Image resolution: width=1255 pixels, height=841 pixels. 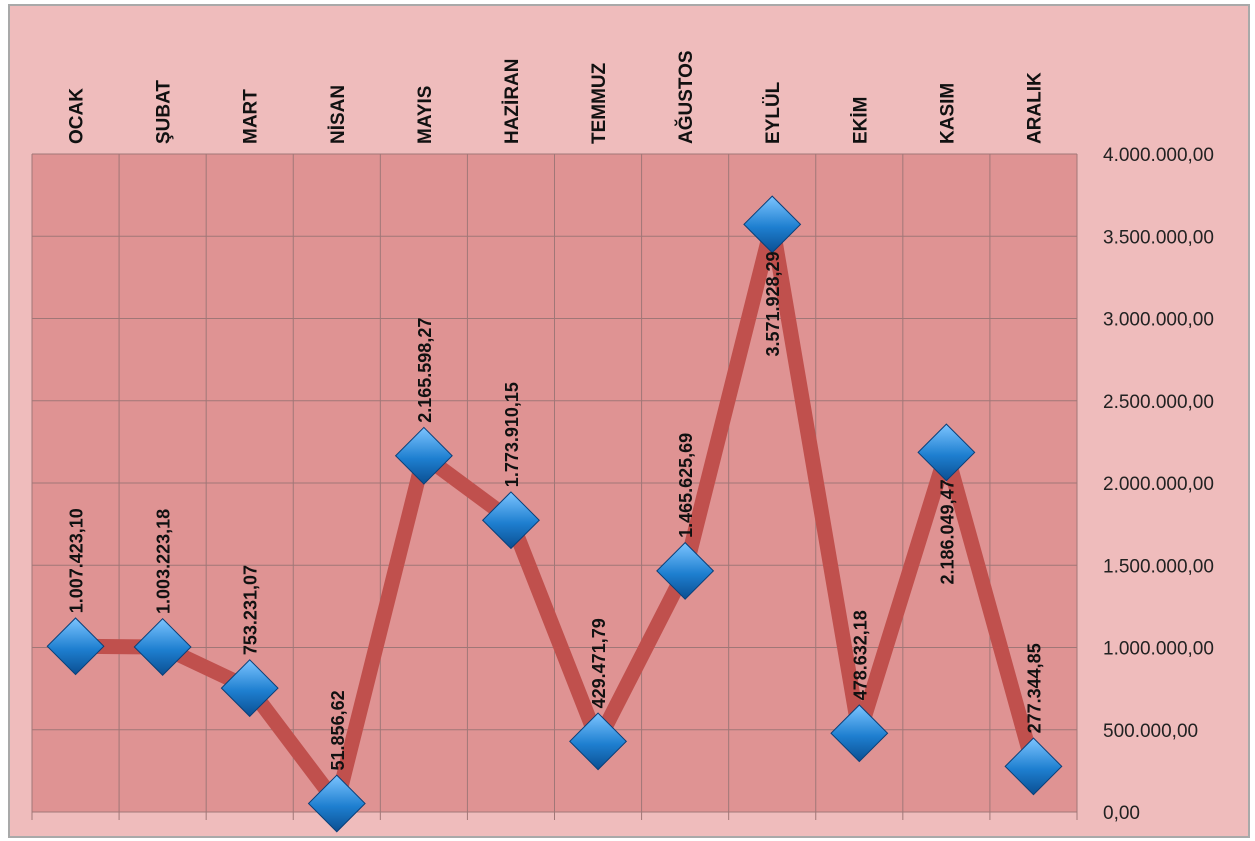 What do you see at coordinates (773, 303) in the screenshot?
I see `data-label: 3.571.928,29` at bounding box center [773, 303].